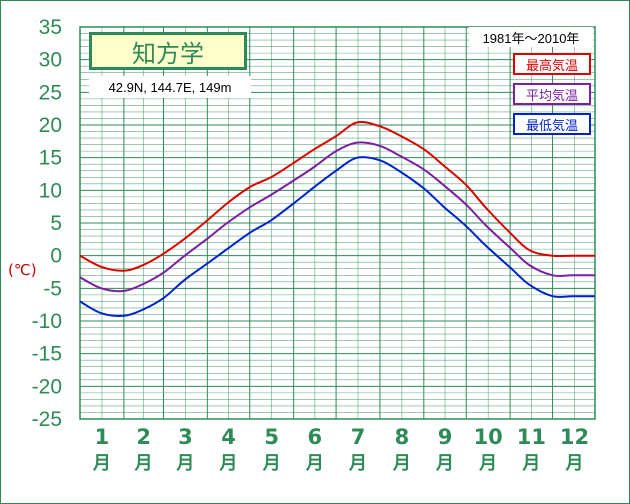  Describe the element at coordinates (56, 256) in the screenshot. I see `y-tick-label: 0` at that location.